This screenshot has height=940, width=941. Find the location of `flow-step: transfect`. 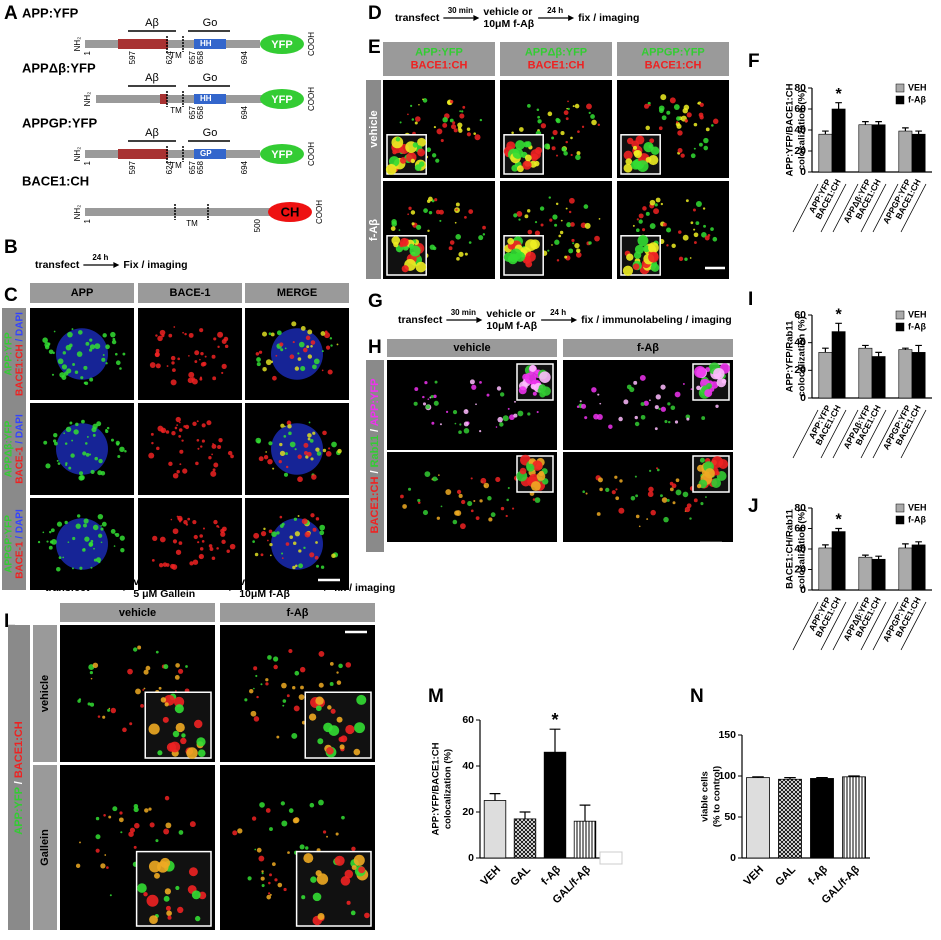

flow-step: transfect is located at coordinates (417, 18).